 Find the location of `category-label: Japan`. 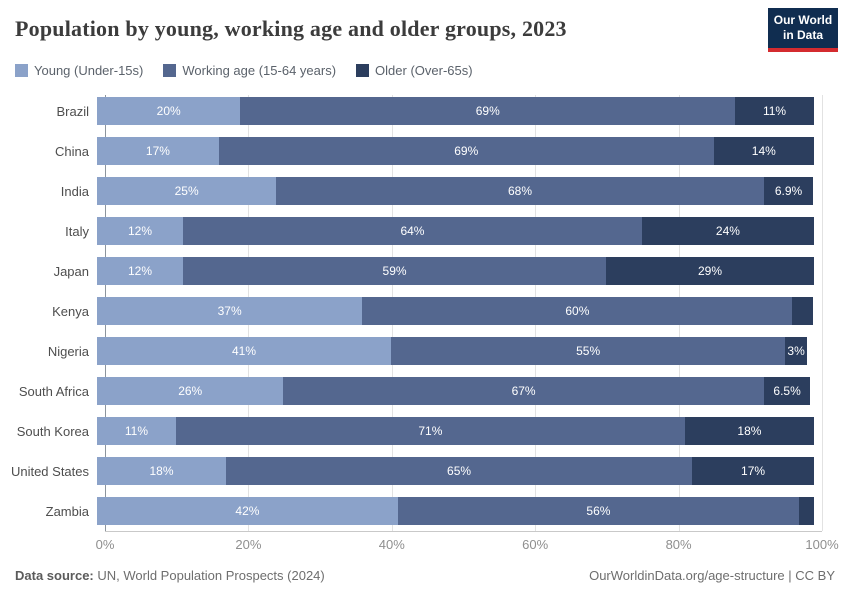

category-label: Japan is located at coordinates (71, 271).